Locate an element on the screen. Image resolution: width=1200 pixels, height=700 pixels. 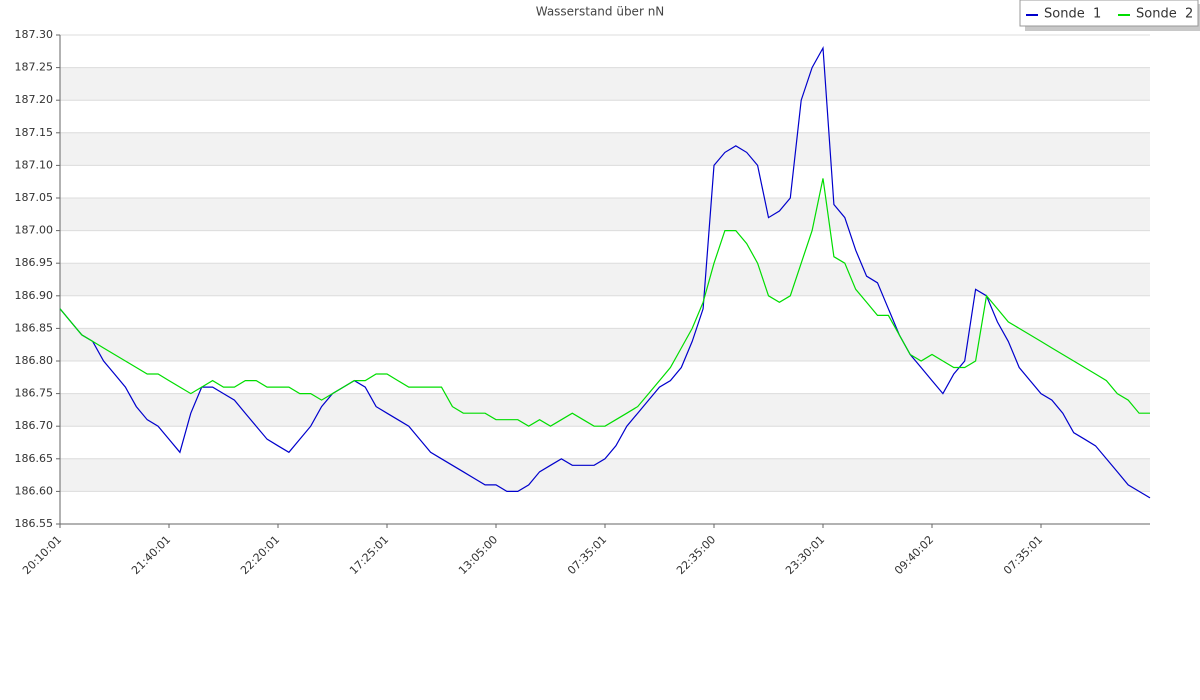
y-tick-label: 186.60 is located at coordinates (34, 490).